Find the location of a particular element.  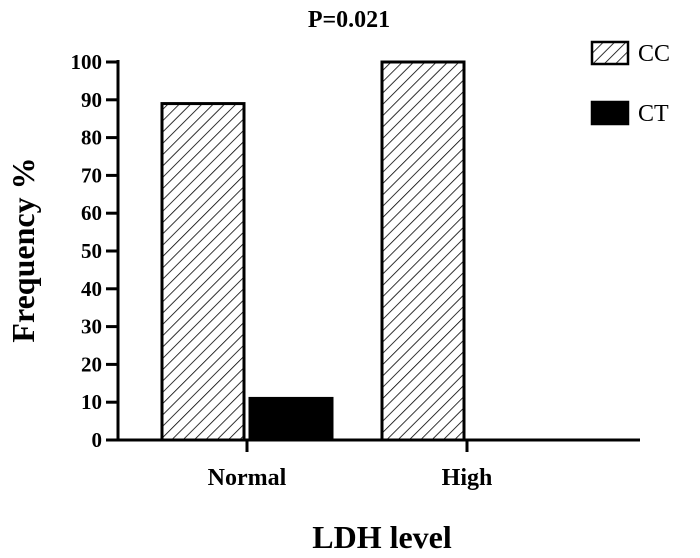

bar-ct-normal is located at coordinates (291, 419).